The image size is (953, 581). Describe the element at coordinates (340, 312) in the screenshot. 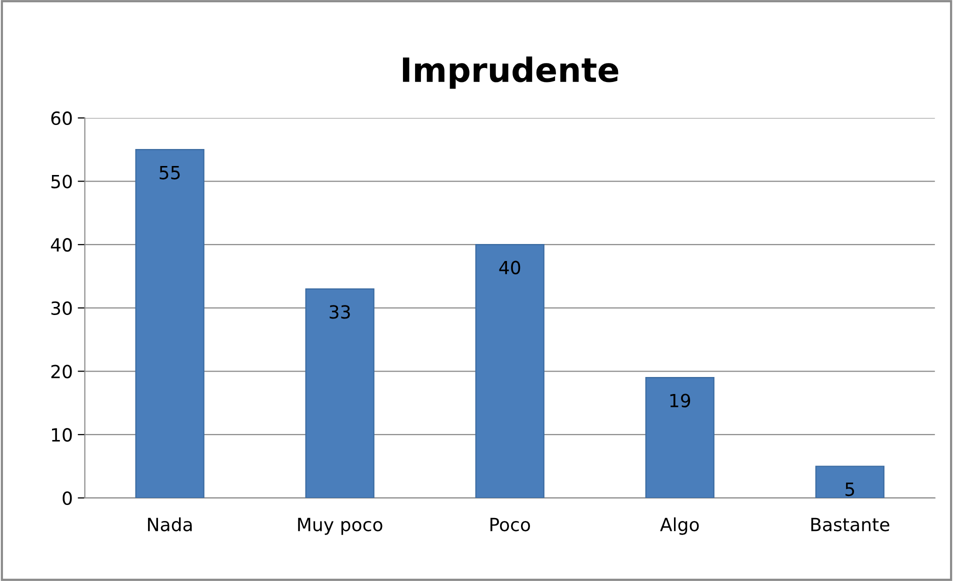

I see `data-label: 33` at that location.